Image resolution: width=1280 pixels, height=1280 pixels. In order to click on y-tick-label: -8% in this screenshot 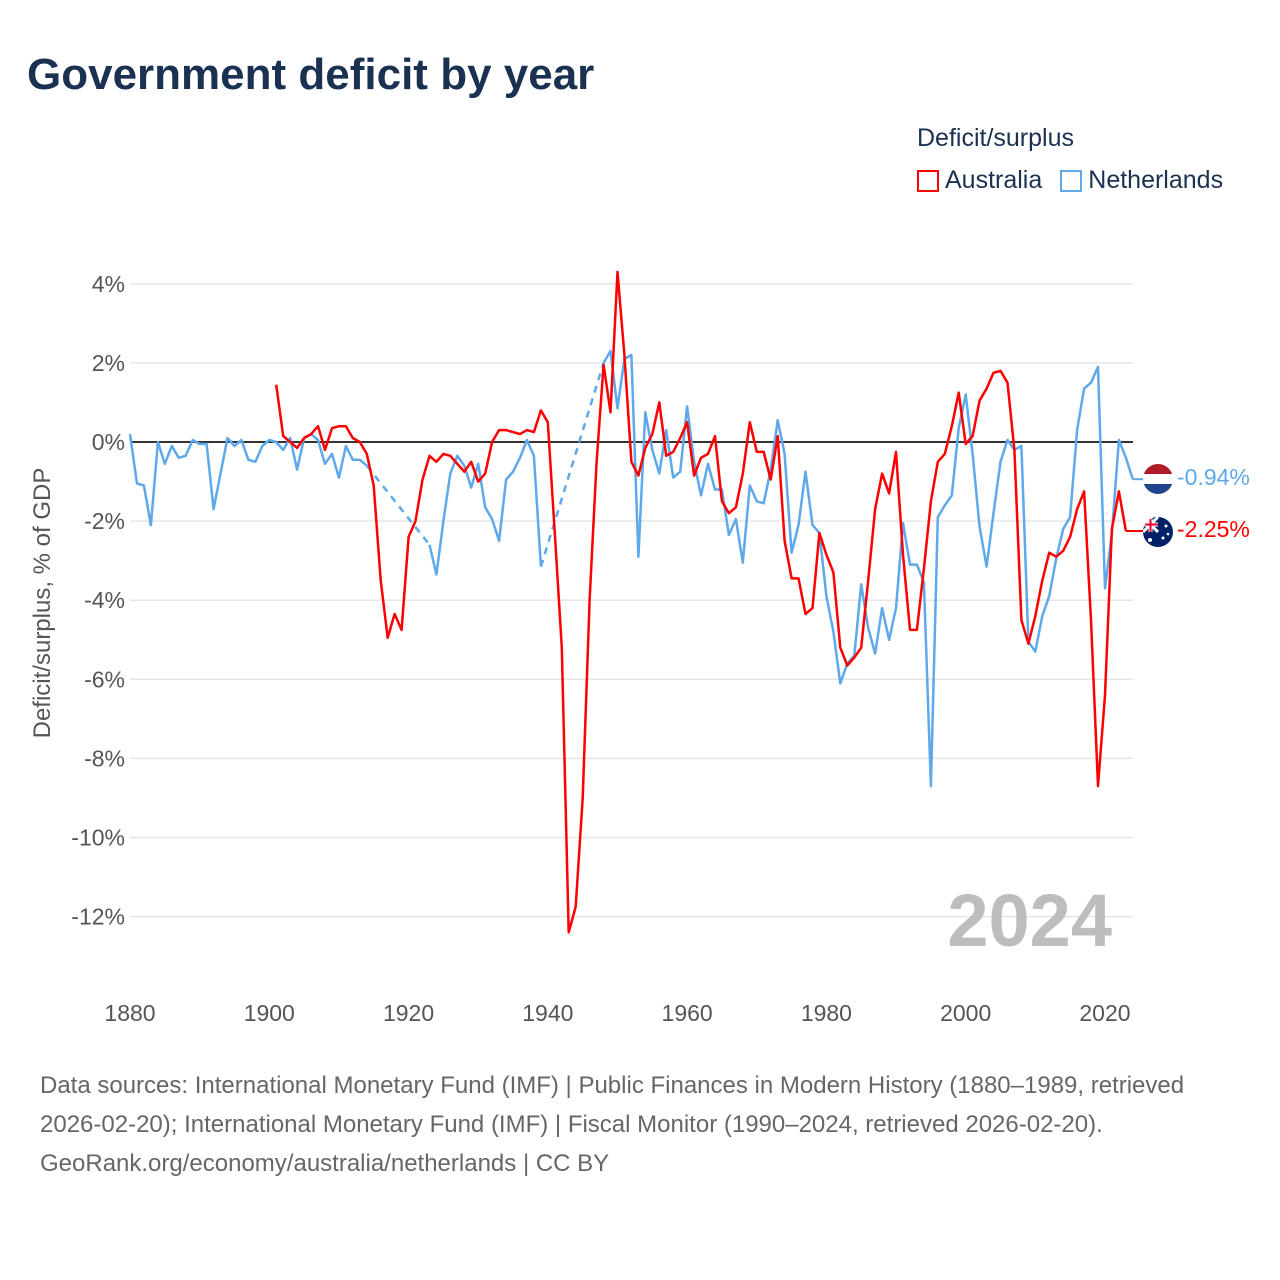, I will do `click(104, 758)`.